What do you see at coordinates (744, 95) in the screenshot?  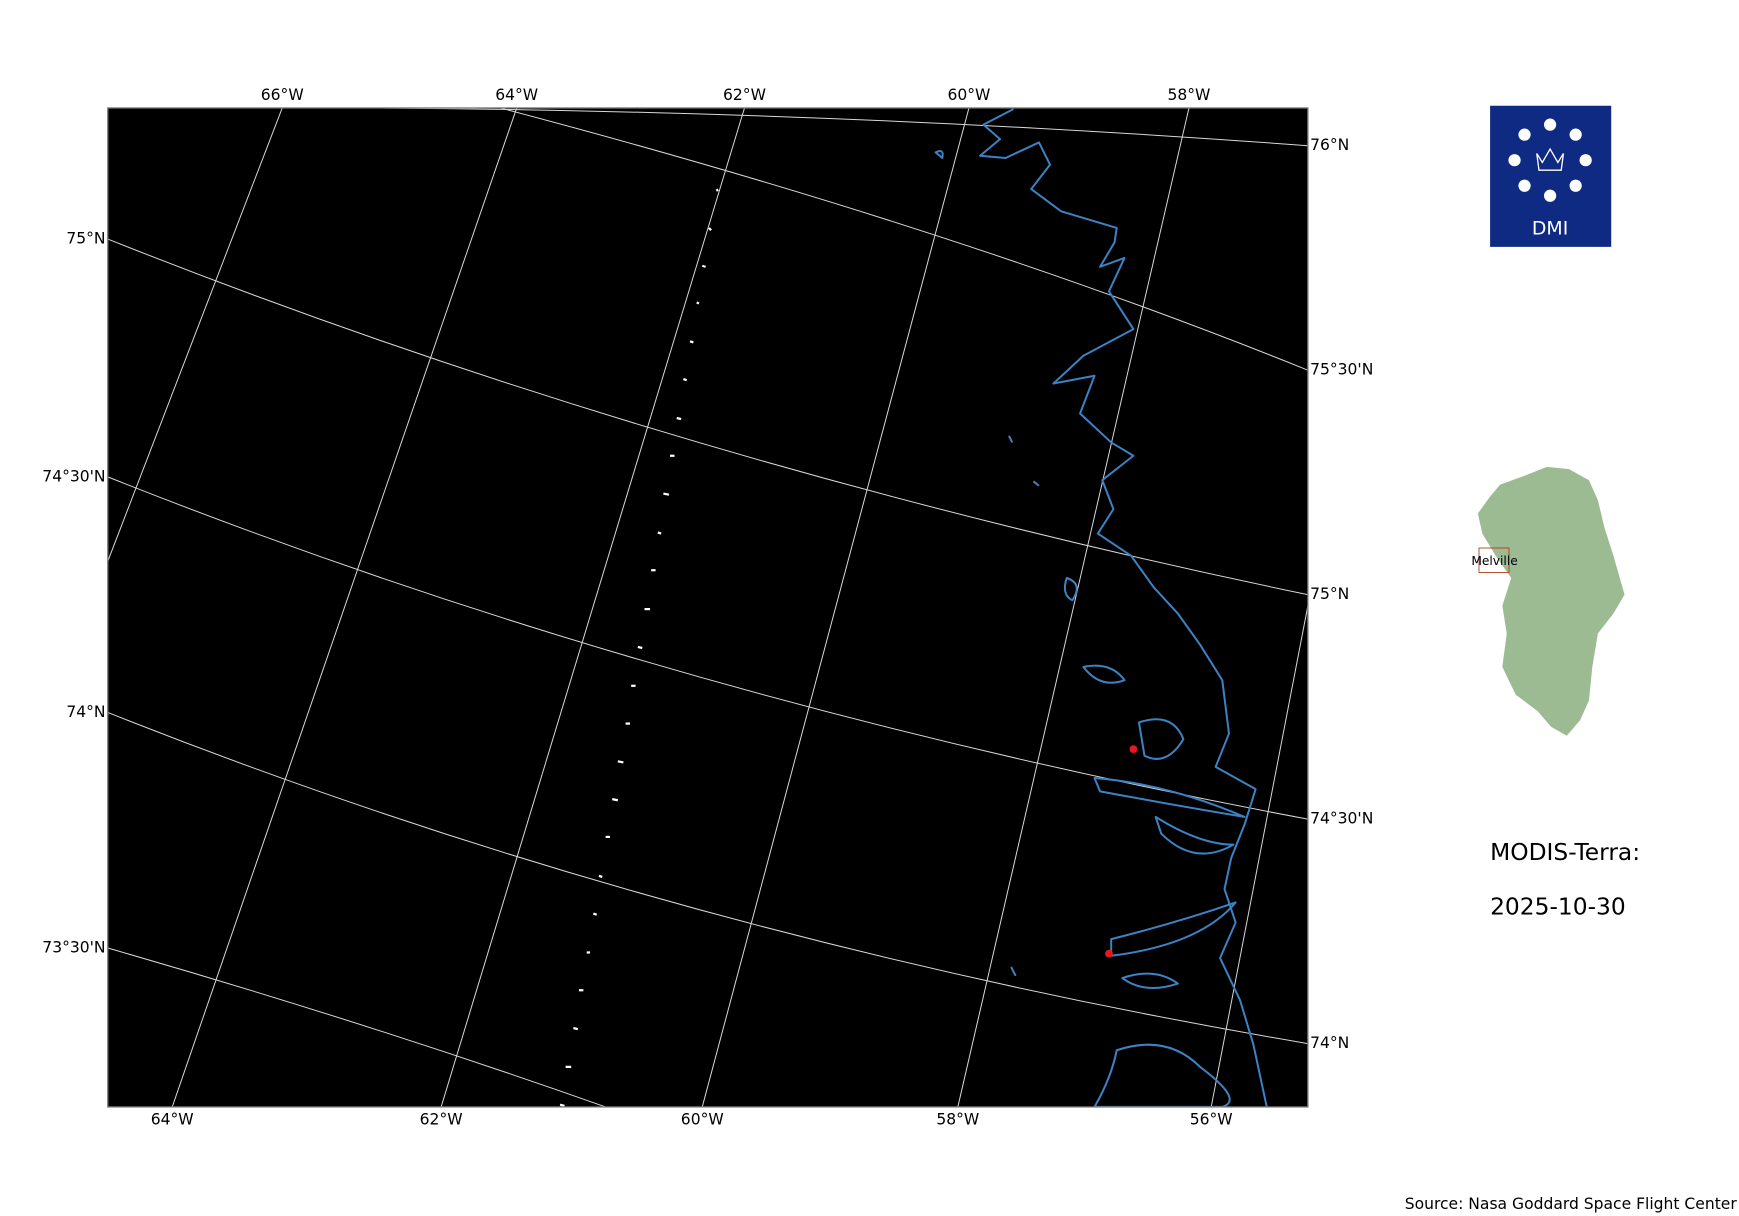 I see `top-tick-label: 62°W` at bounding box center [744, 95].